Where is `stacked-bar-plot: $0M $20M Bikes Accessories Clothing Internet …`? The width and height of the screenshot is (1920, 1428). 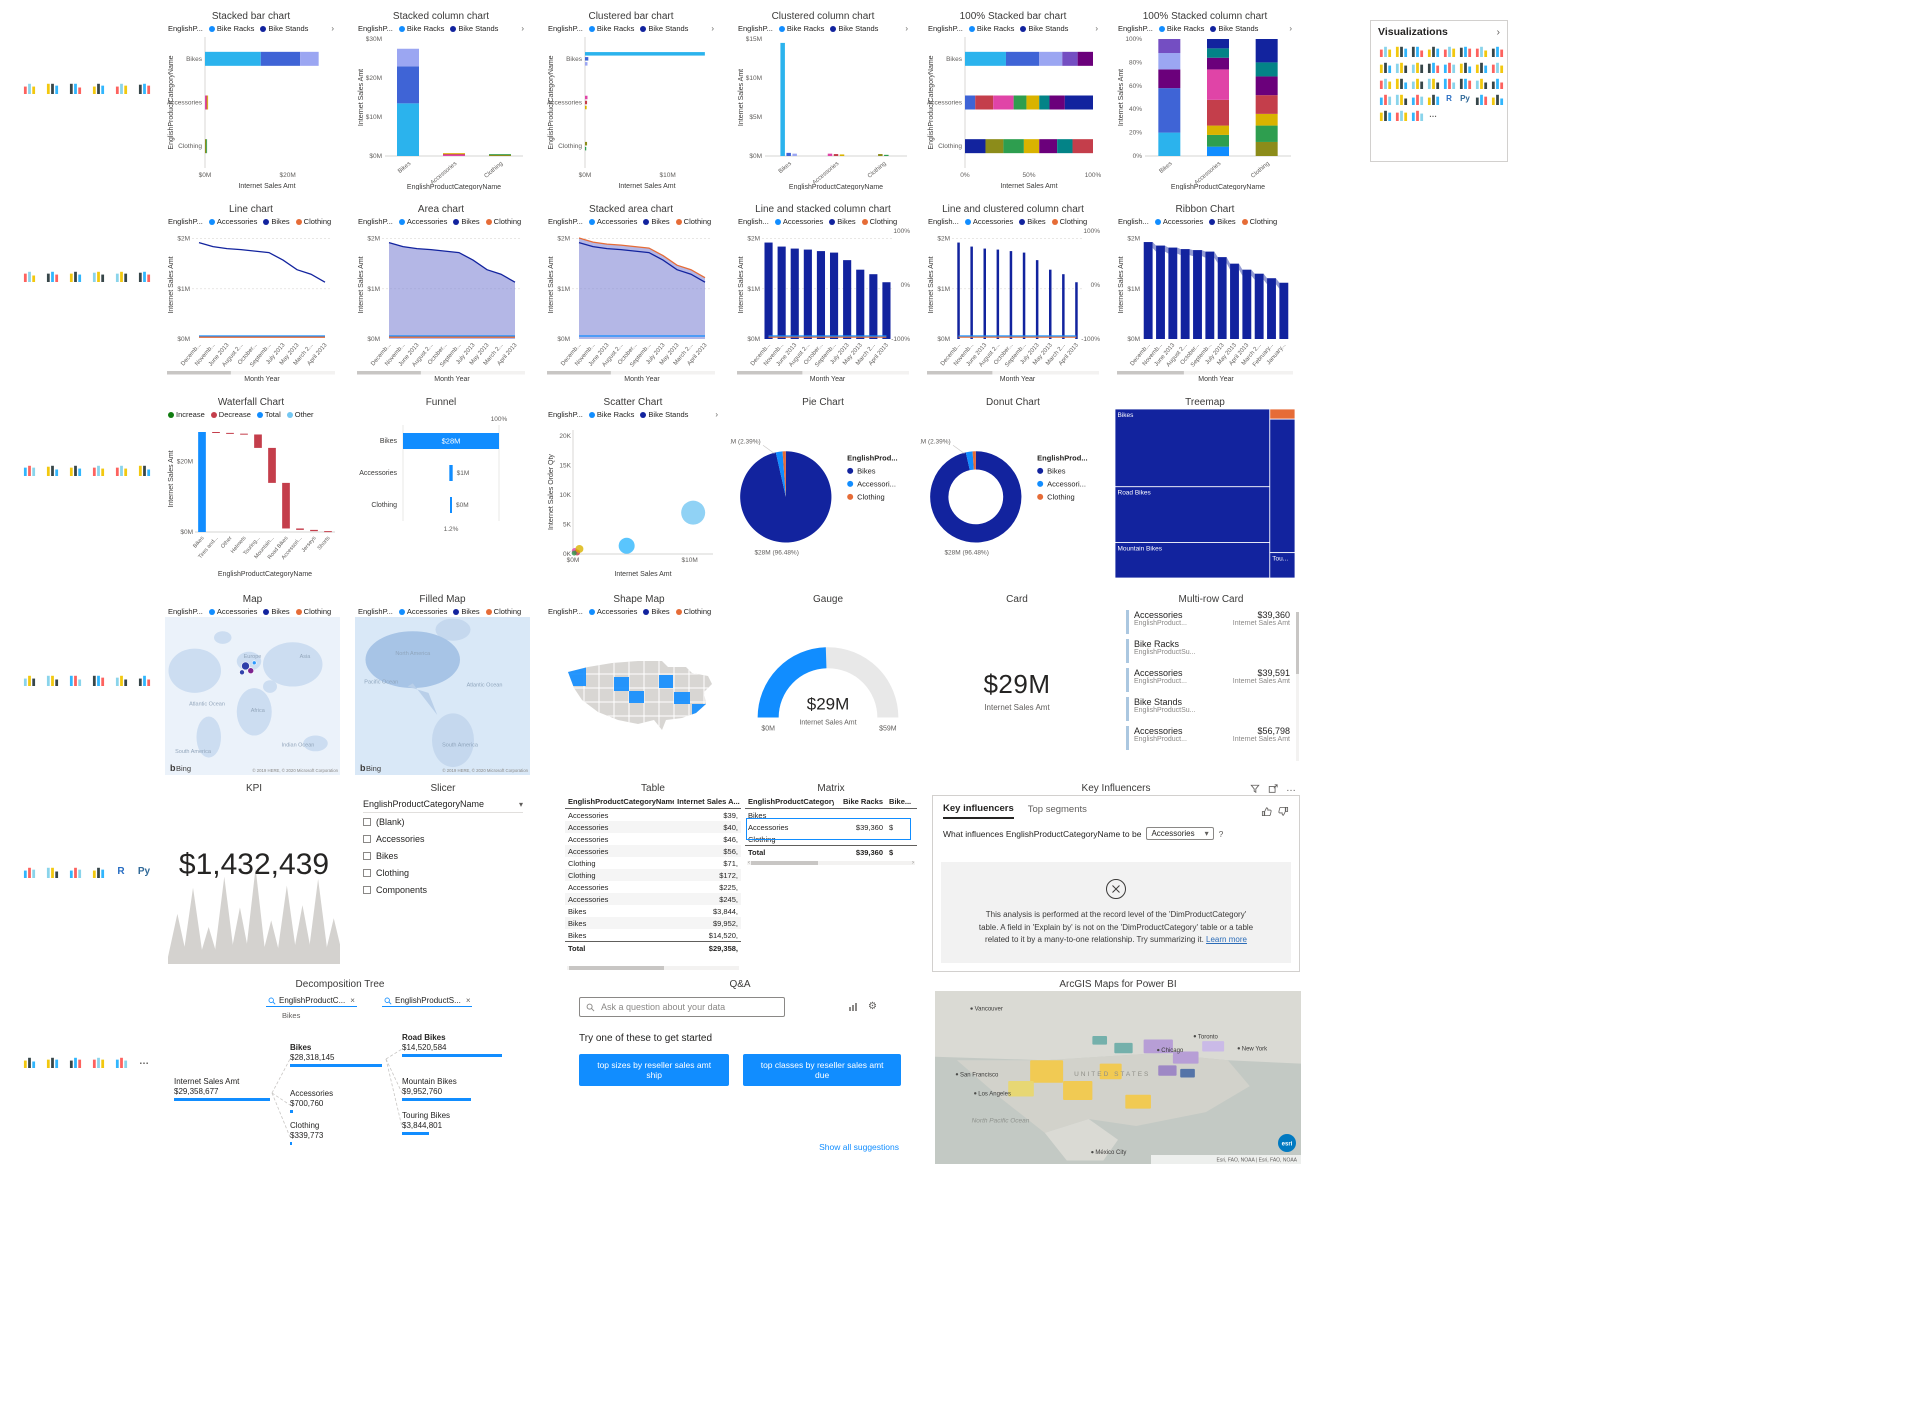
stacked-bar-plot: $0M $20M Bikes Accessories Clothing Internet … is located at coordinates (251, 112).